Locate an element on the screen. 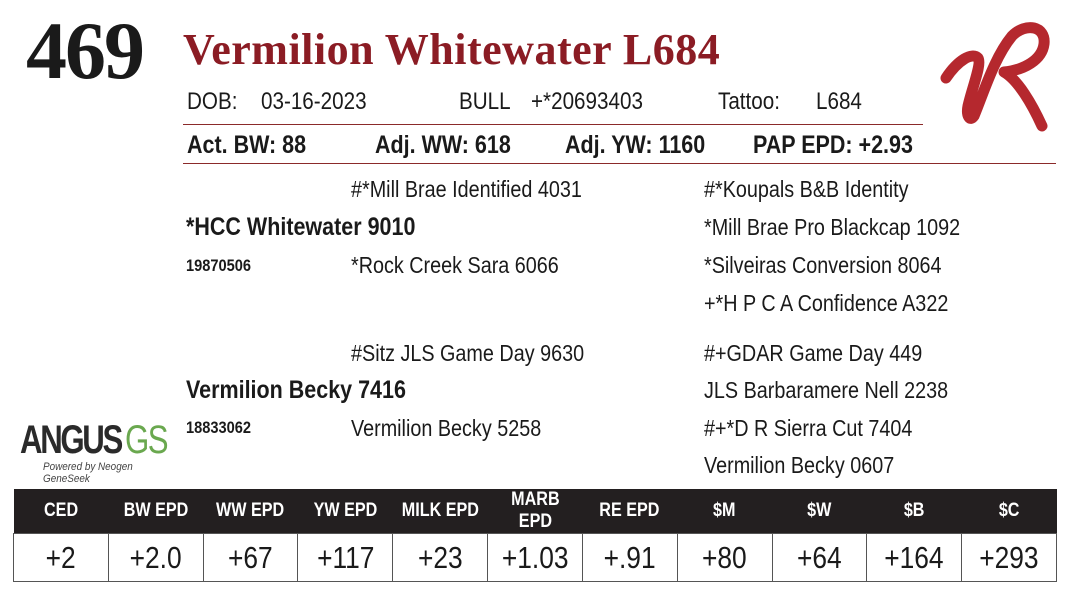 The image size is (1069, 590). dob-label: DOB: is located at coordinates (212, 101).